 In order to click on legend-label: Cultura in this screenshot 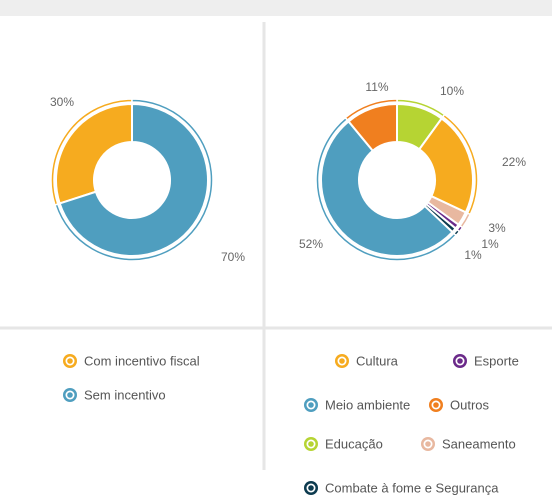, I will do `click(377, 360)`.